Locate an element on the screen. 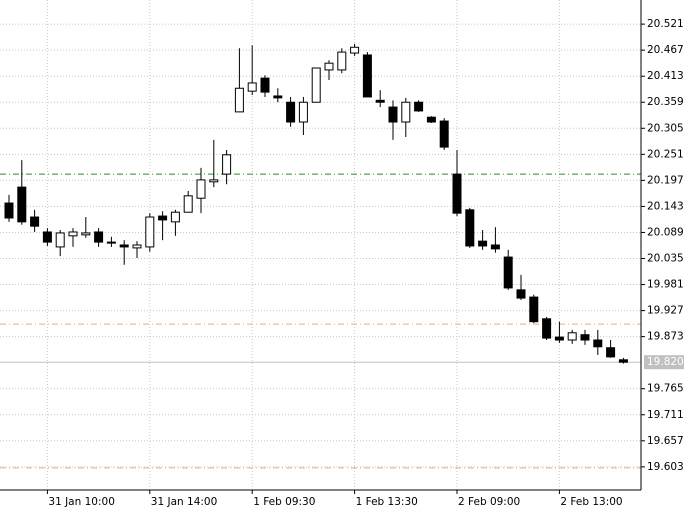  y-tick-label: 19.765 is located at coordinates (665, 389).